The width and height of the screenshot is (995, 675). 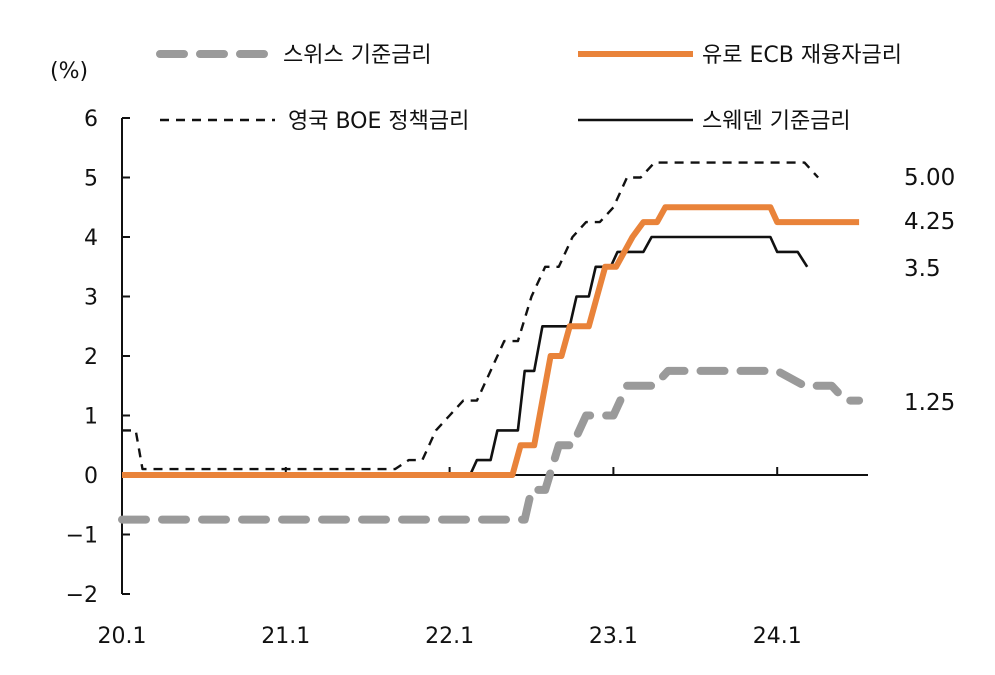 I want to click on y-tick-label: 3, so click(x=91, y=298).